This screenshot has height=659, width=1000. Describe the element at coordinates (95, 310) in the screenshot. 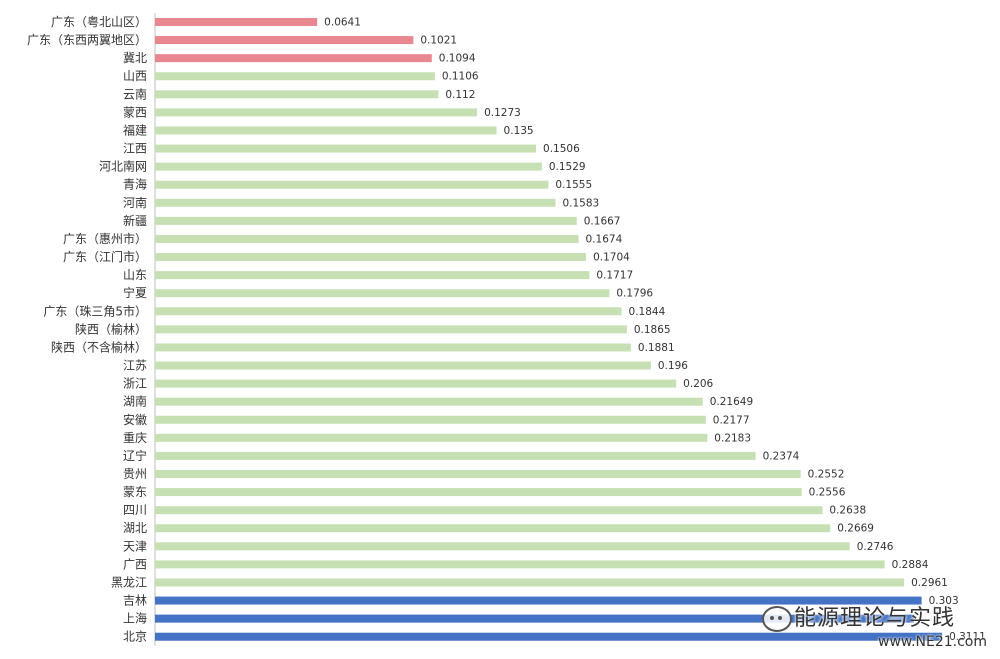

I see `category-label: 广东（珠三角5市）` at that location.